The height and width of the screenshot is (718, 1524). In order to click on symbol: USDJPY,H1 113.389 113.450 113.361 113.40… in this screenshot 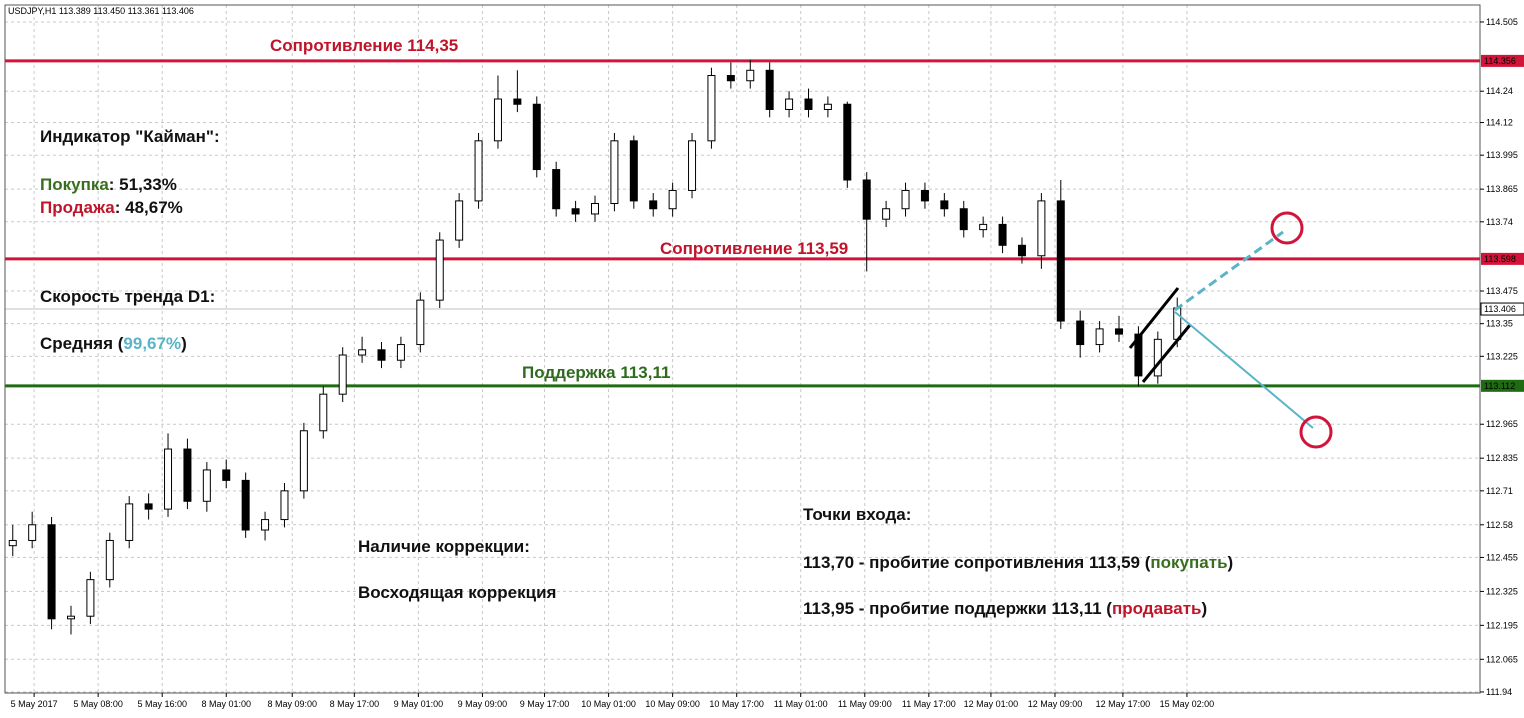, I will do `click(101, 11)`.